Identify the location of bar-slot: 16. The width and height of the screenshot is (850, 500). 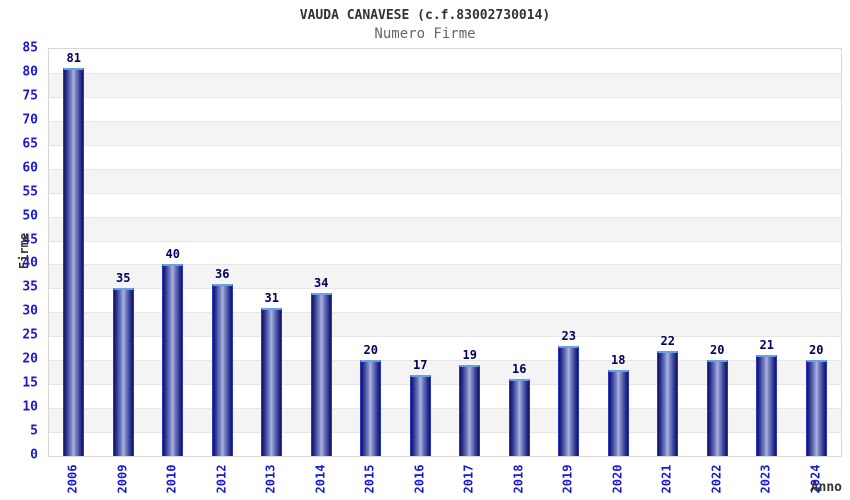
(520, 252).